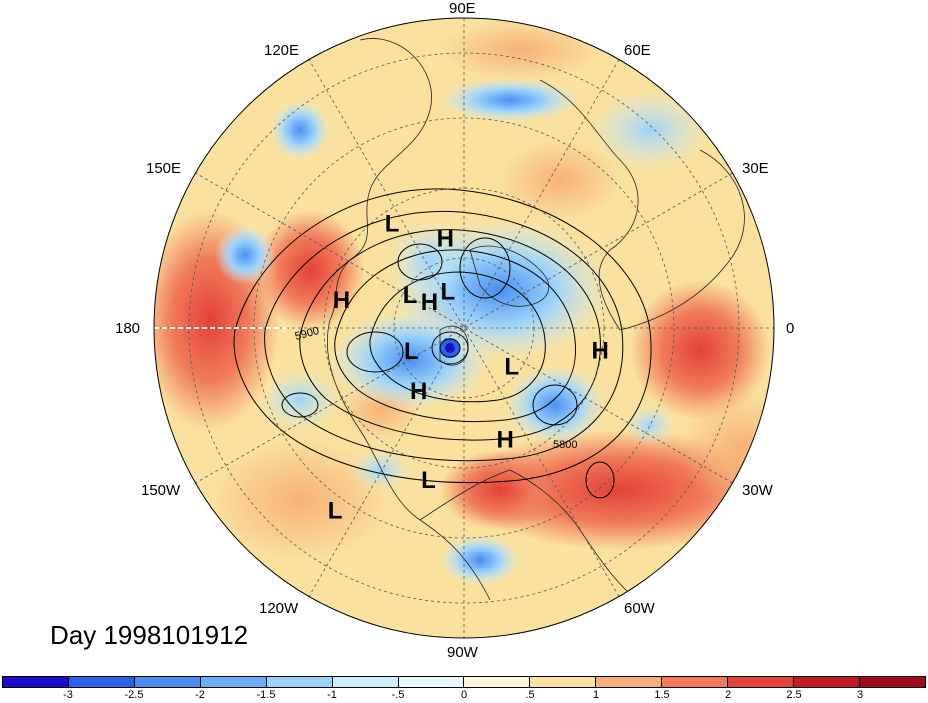  I want to click on lon-label-90w: 90W, so click(462, 652).